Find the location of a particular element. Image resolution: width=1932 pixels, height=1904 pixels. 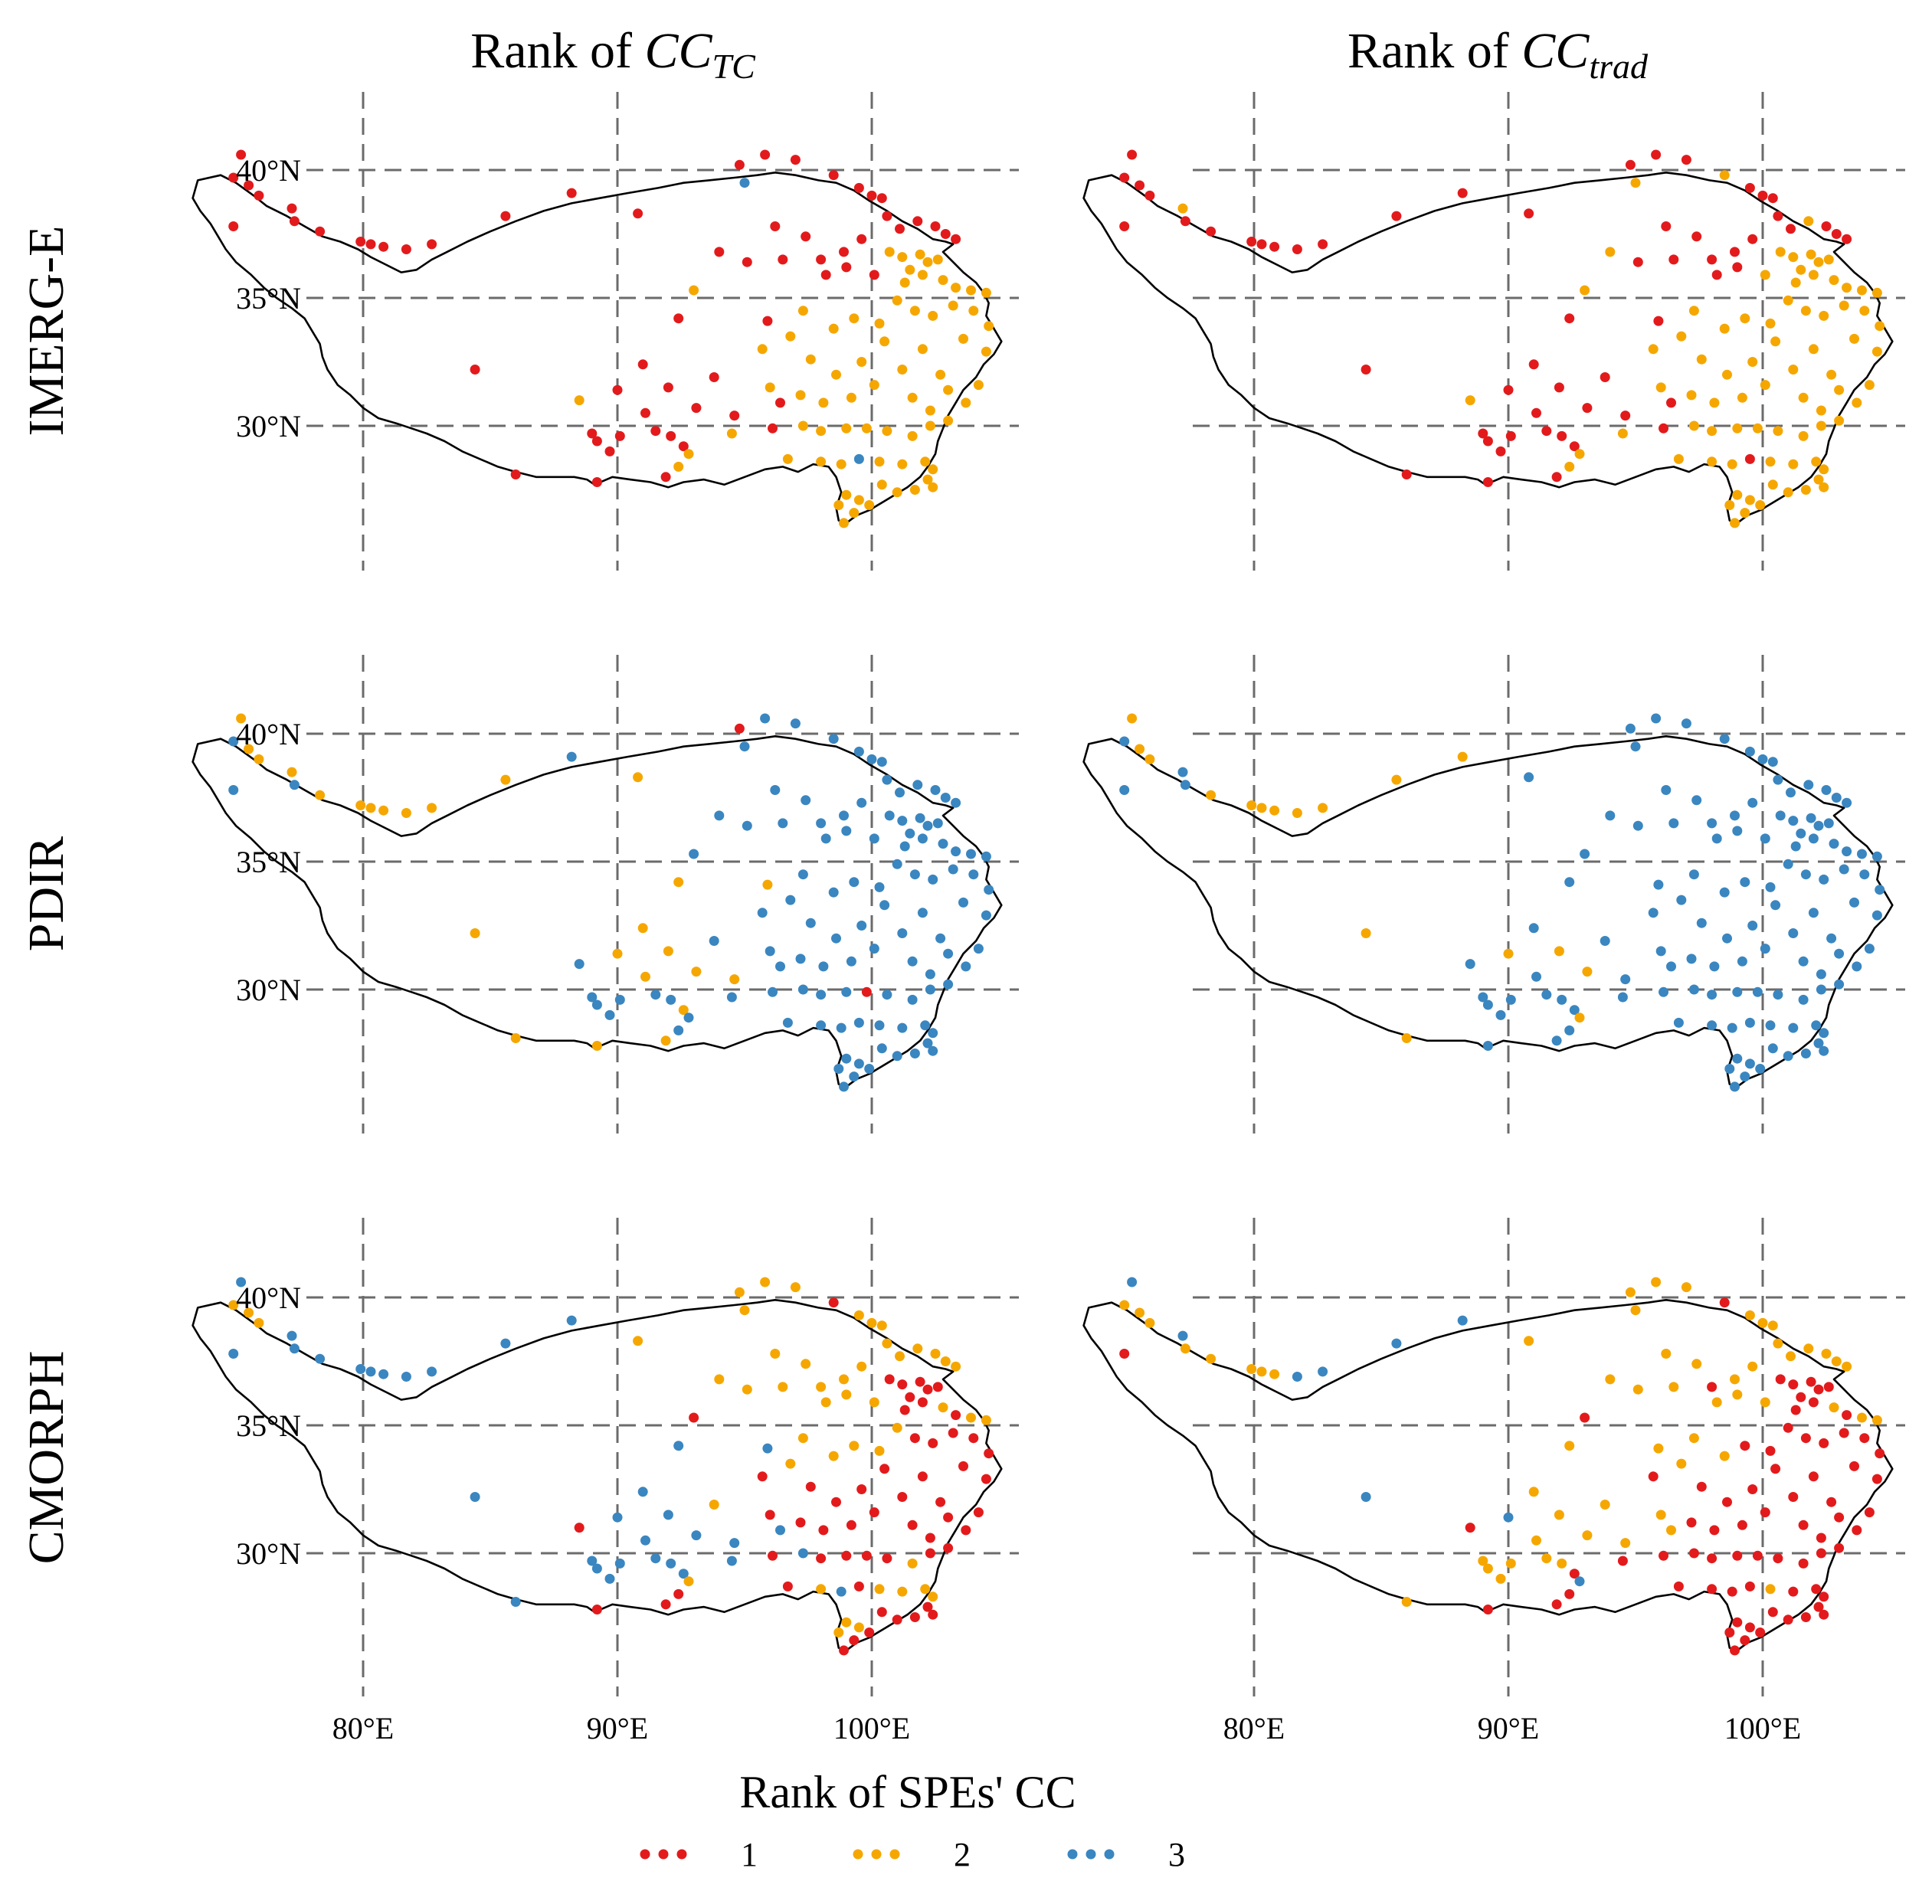

plateau-outline is located at coordinates (1488, 1475).